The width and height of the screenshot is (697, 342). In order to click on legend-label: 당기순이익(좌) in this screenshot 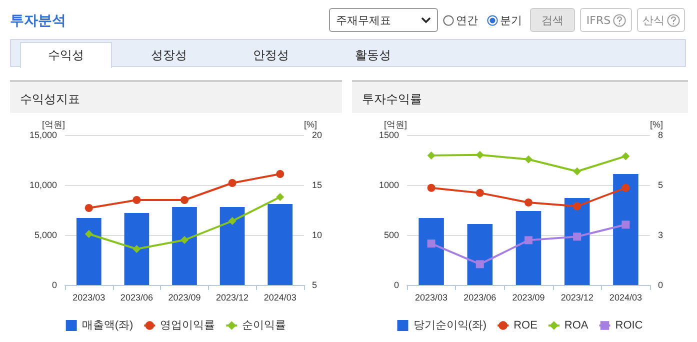, I will do `click(450, 326)`.